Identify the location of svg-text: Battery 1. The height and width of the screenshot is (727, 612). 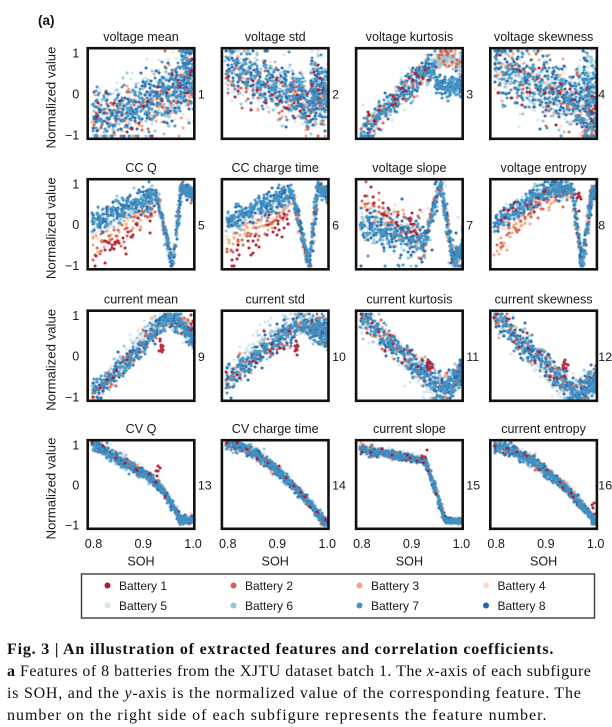
(143, 586).